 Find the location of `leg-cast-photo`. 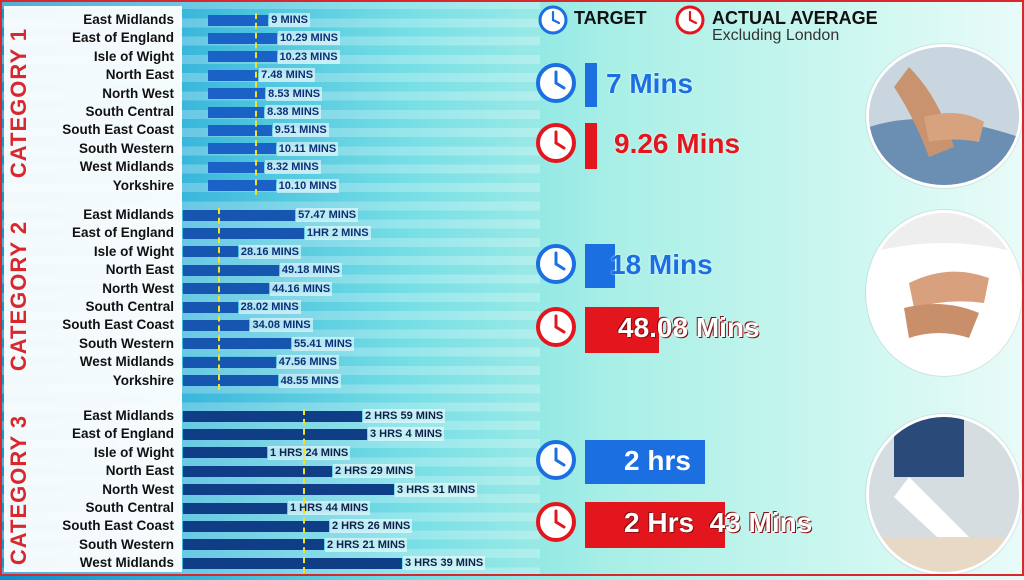

leg-cast-photo is located at coordinates (944, 494).